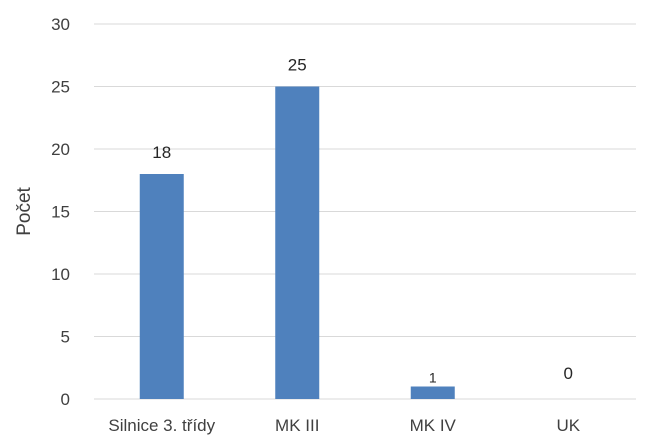 The height and width of the screenshot is (439, 651). What do you see at coordinates (65, 337) in the screenshot?
I see `y-tick-label: 5` at bounding box center [65, 337].